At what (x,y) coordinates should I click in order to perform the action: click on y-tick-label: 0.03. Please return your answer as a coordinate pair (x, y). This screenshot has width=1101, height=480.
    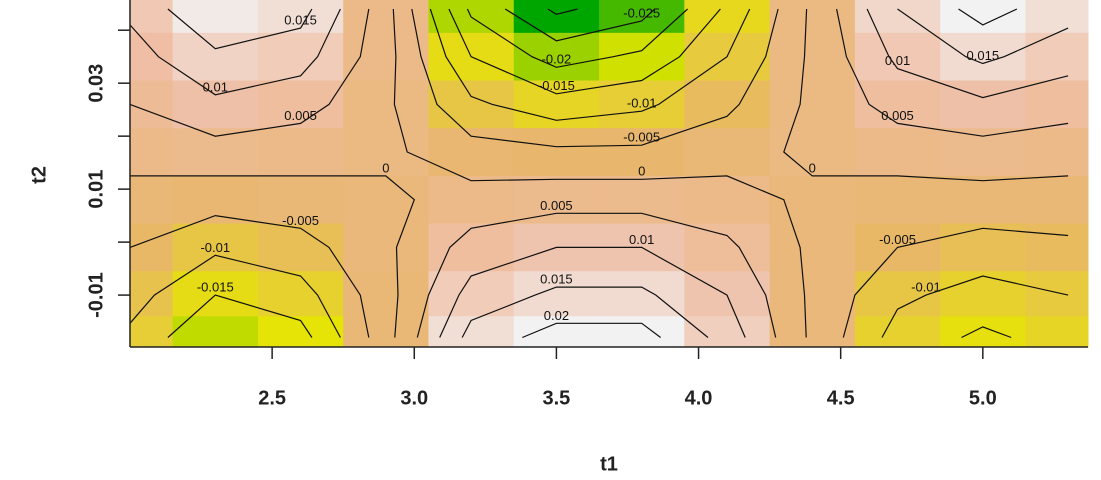
    Looking at the image, I should click on (96, 83).